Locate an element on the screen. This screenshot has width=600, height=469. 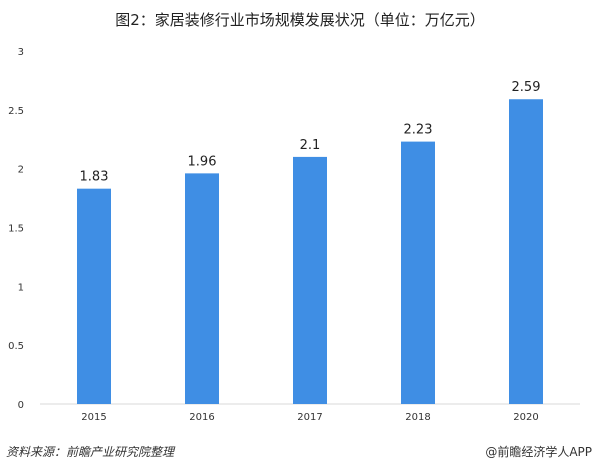
x-tick-label: 2015 is located at coordinates (93, 417).